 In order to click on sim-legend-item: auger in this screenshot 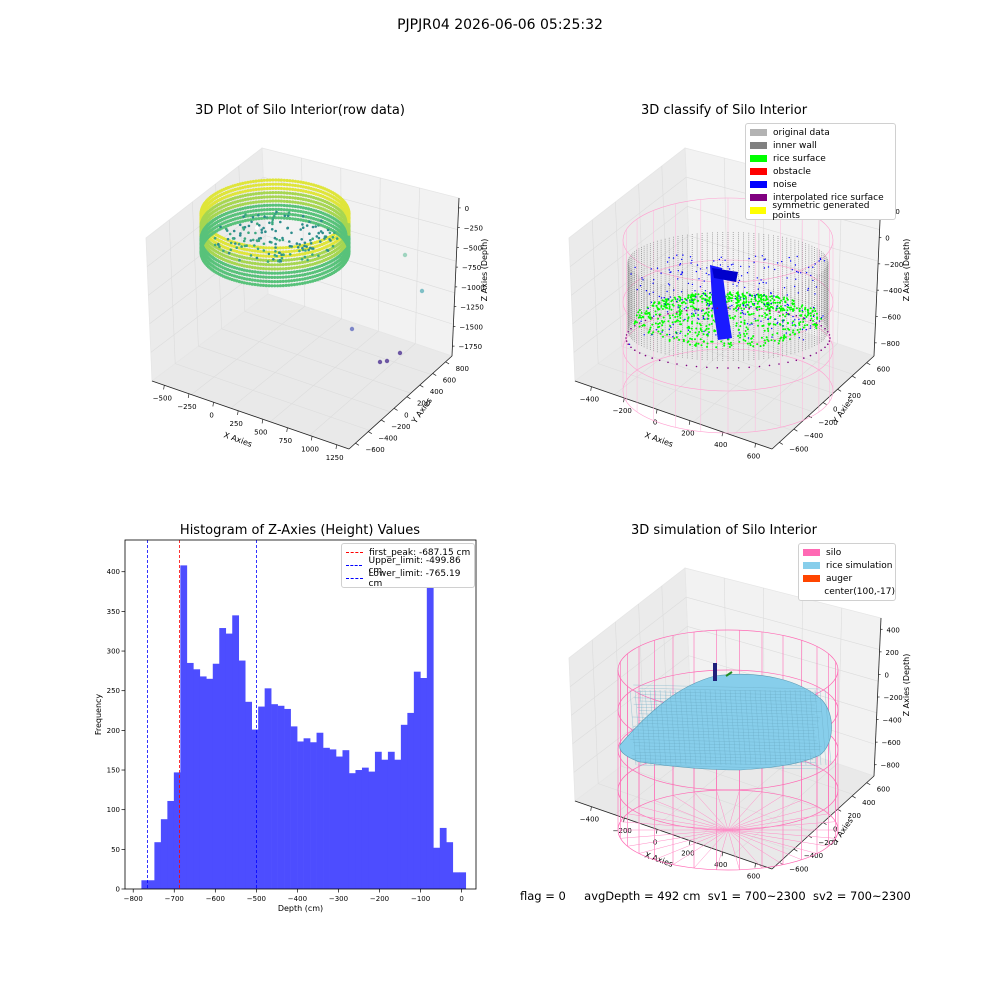, I will do `click(847, 578)`.